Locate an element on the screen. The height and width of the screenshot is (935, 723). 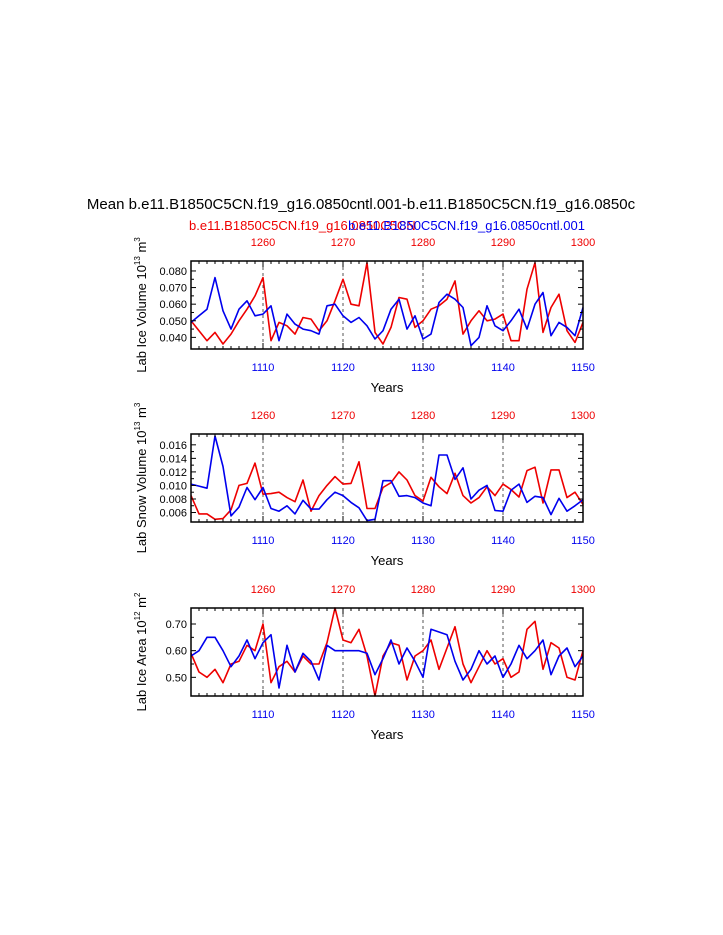
y-axis-label: Lab Ice Area 1012 m2 is located at coordinates (141, 651).